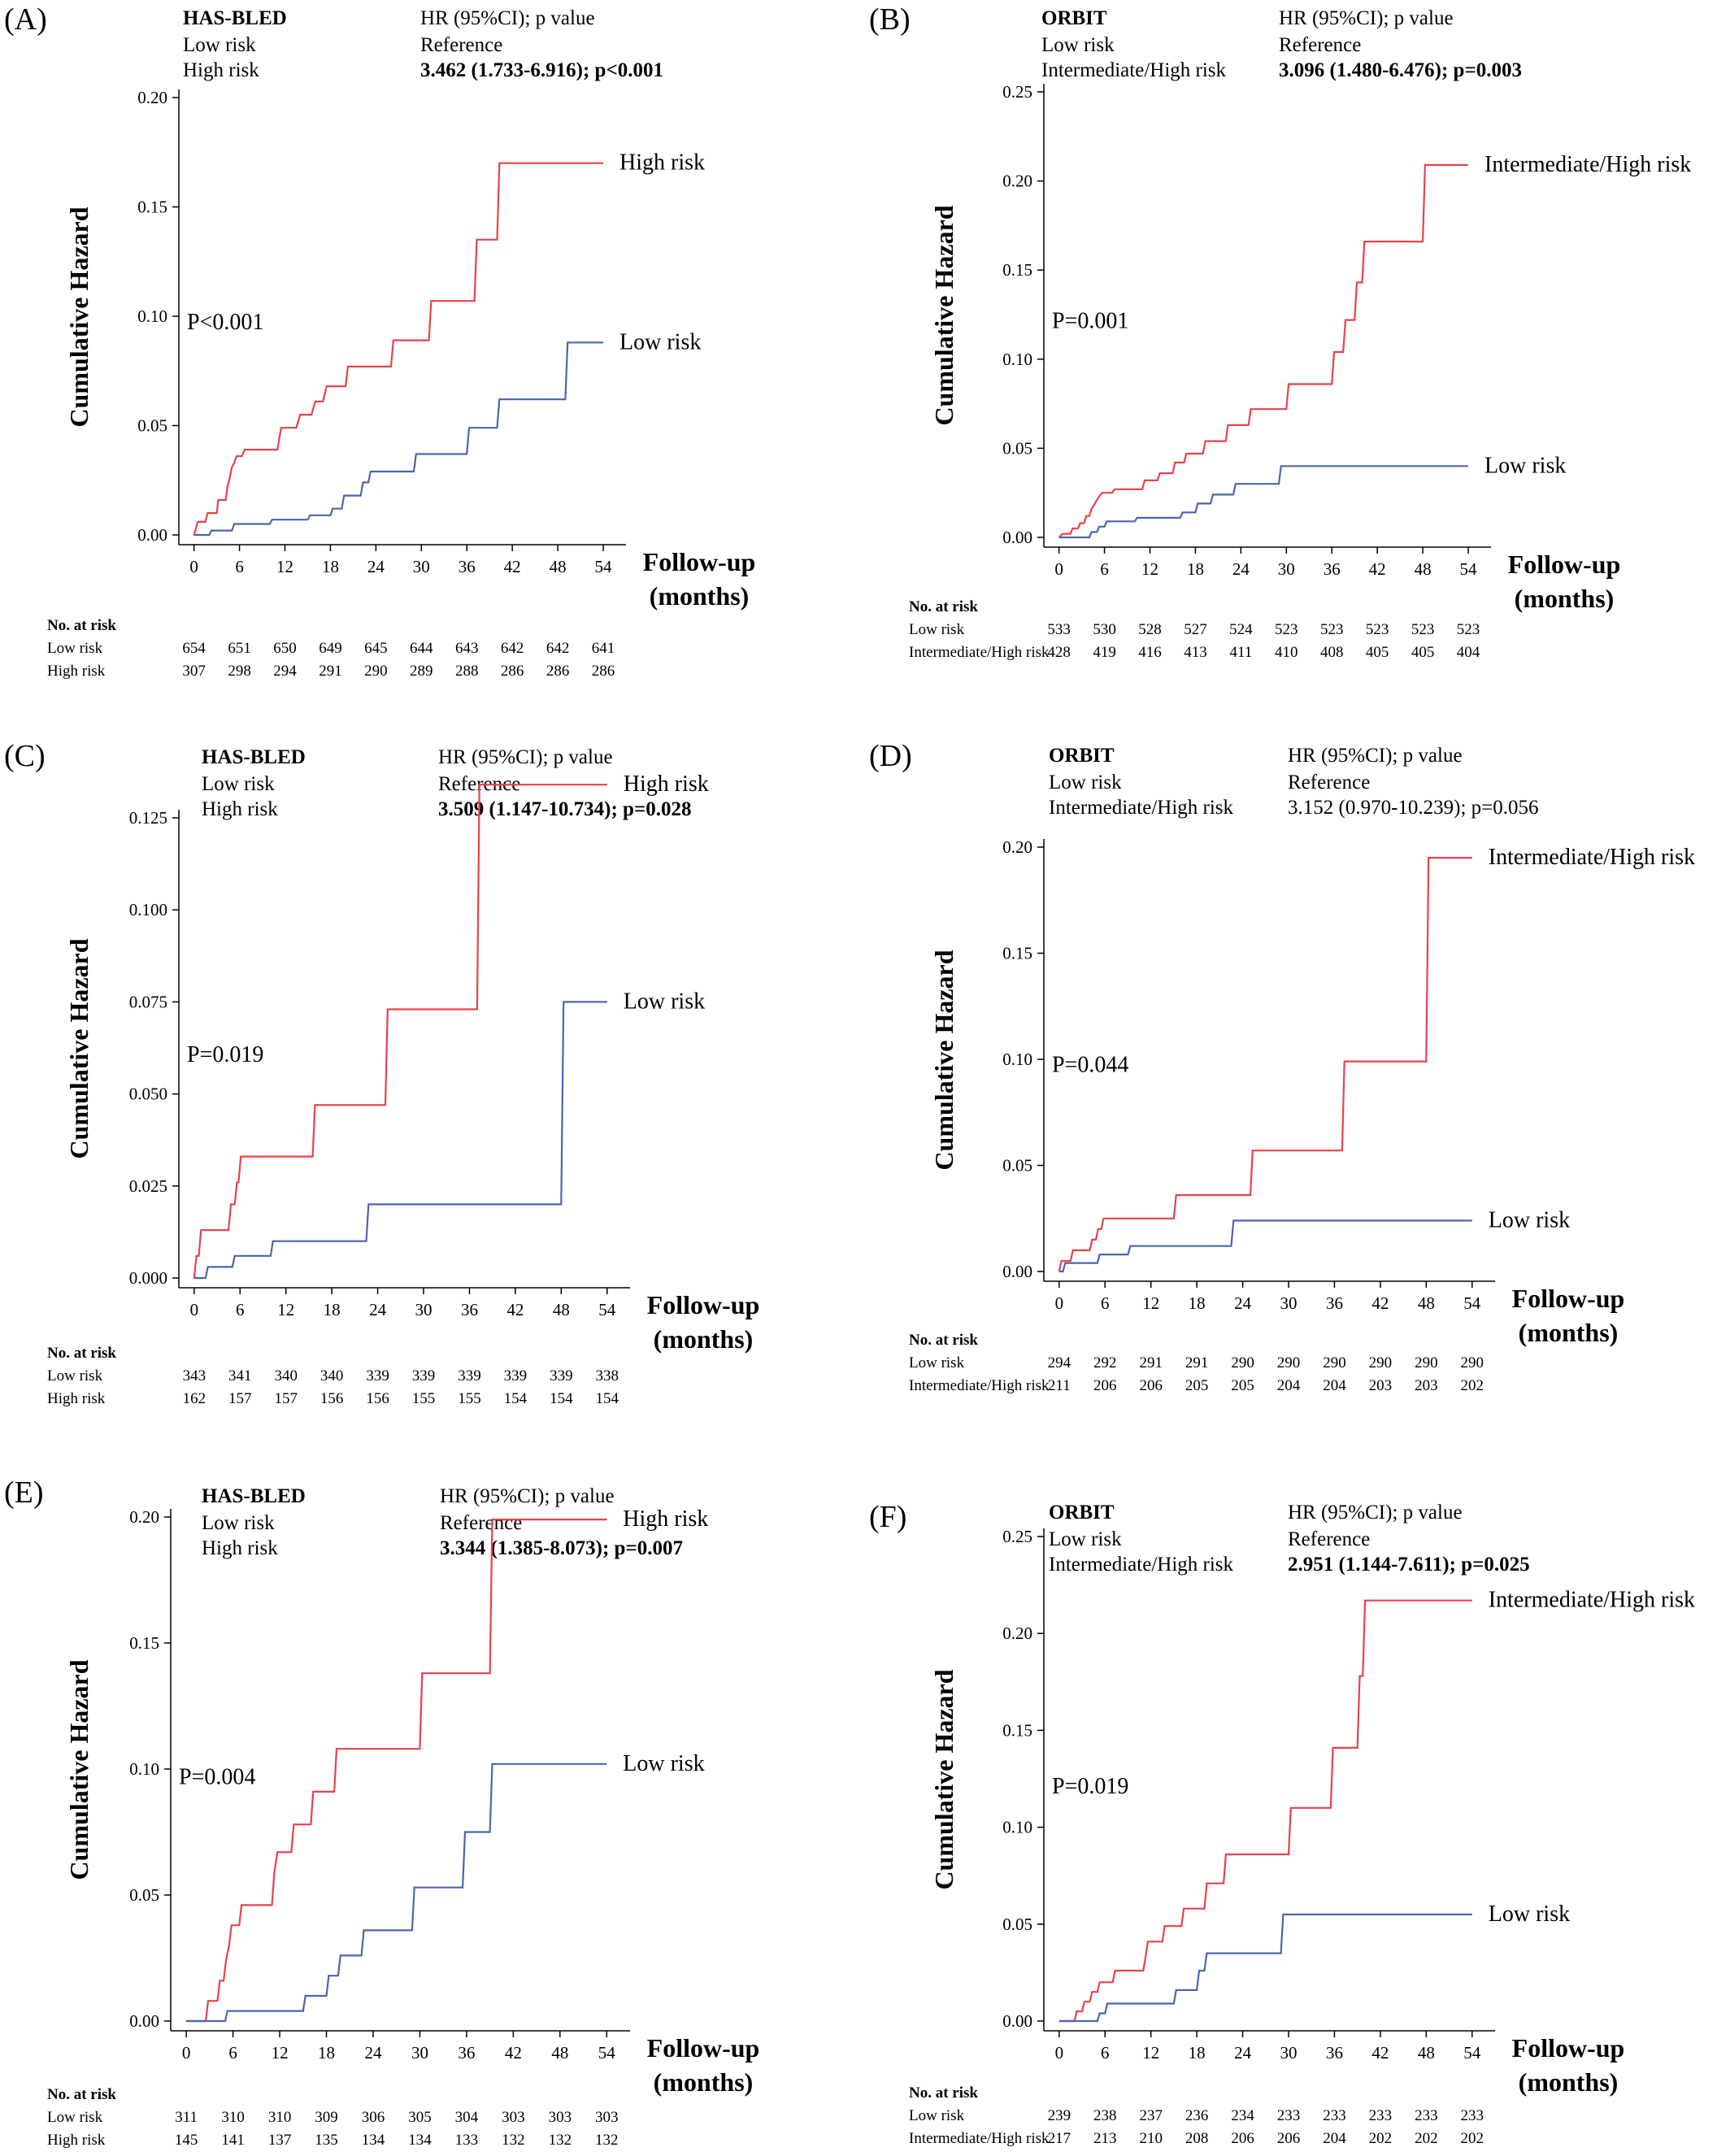 The height and width of the screenshot is (2156, 1730). What do you see at coordinates (1197, 2138) in the screenshot?
I see `risk-count: 208` at bounding box center [1197, 2138].